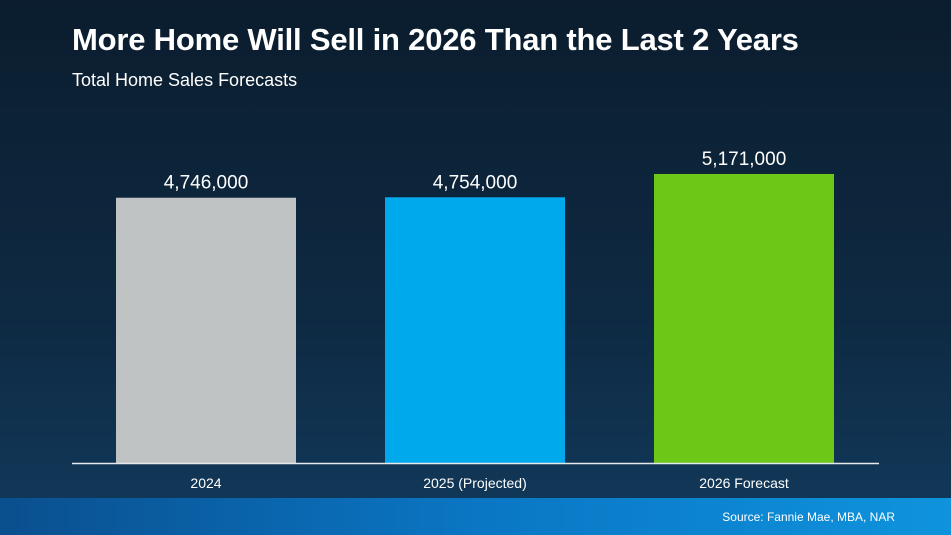 This screenshot has width=951, height=535. What do you see at coordinates (206, 183) in the screenshot?
I see `bar-value-label: 4,746,000` at bounding box center [206, 183].